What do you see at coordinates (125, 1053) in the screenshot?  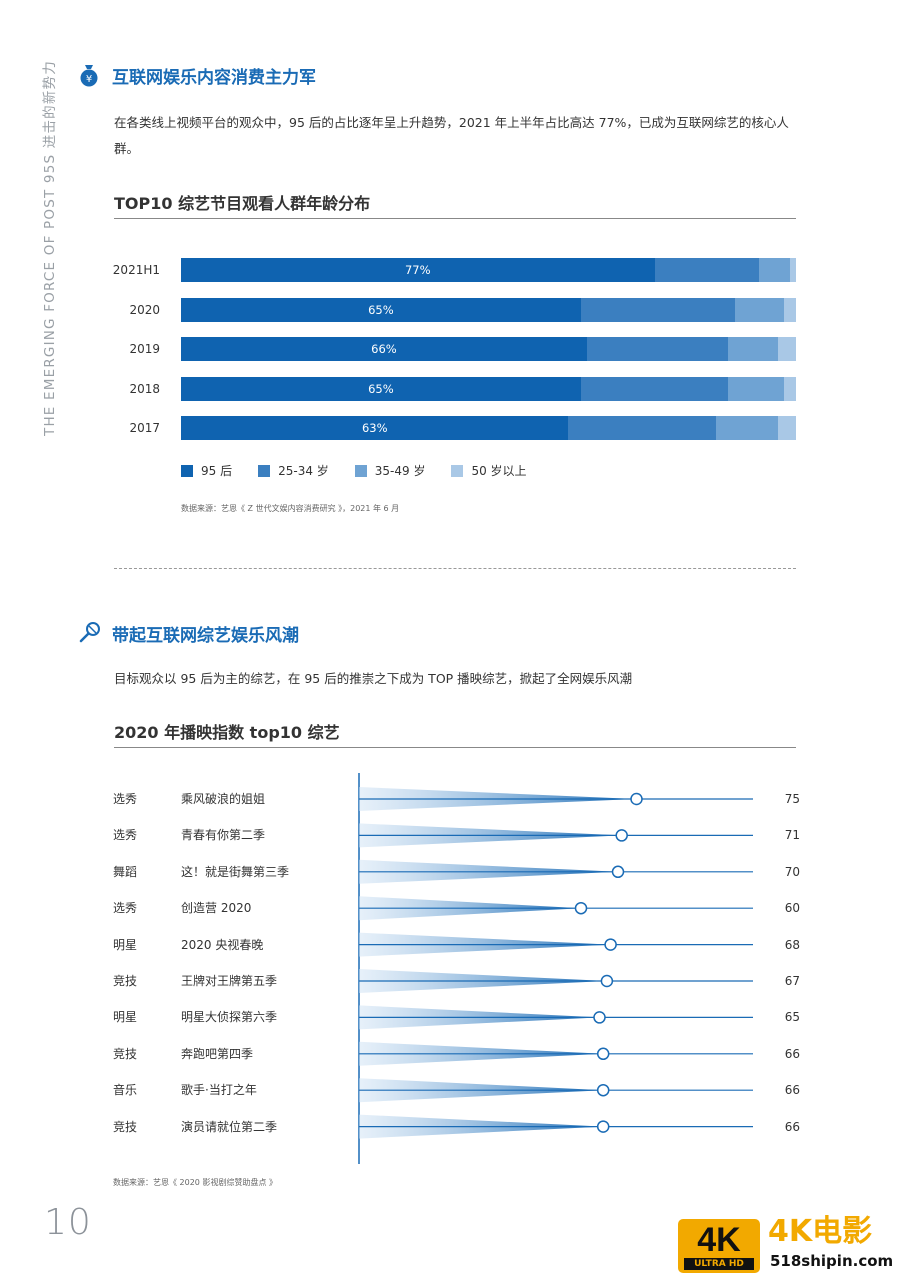 I see `category-label: 竞技` at bounding box center [125, 1053].